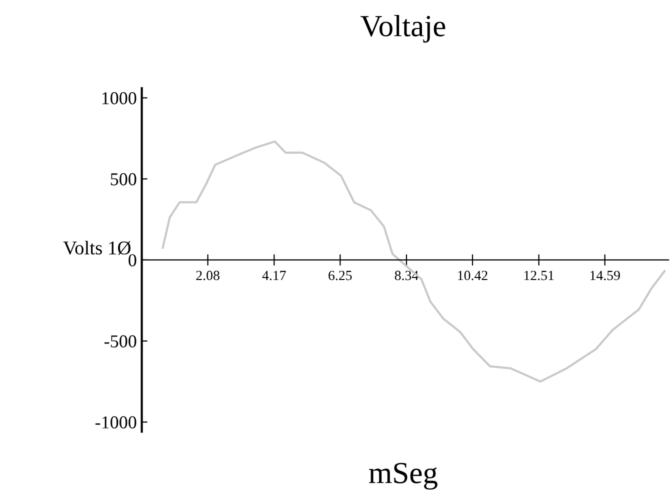  I want to click on x-tick-label: 4.17, so click(274, 275).